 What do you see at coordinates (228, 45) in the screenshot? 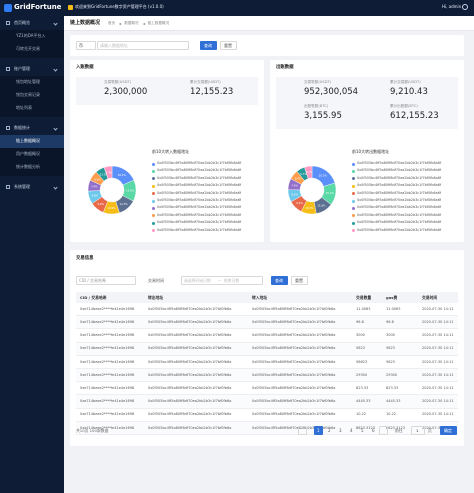
I see `reset-button` at bounding box center [228, 45].